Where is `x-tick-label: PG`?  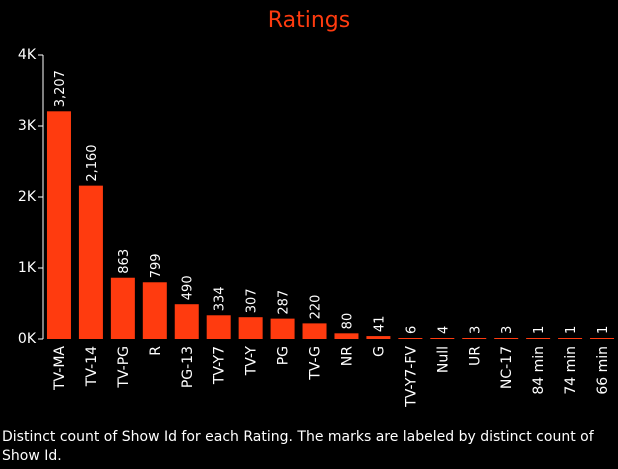 x-tick-label: PG is located at coordinates (284, 355).